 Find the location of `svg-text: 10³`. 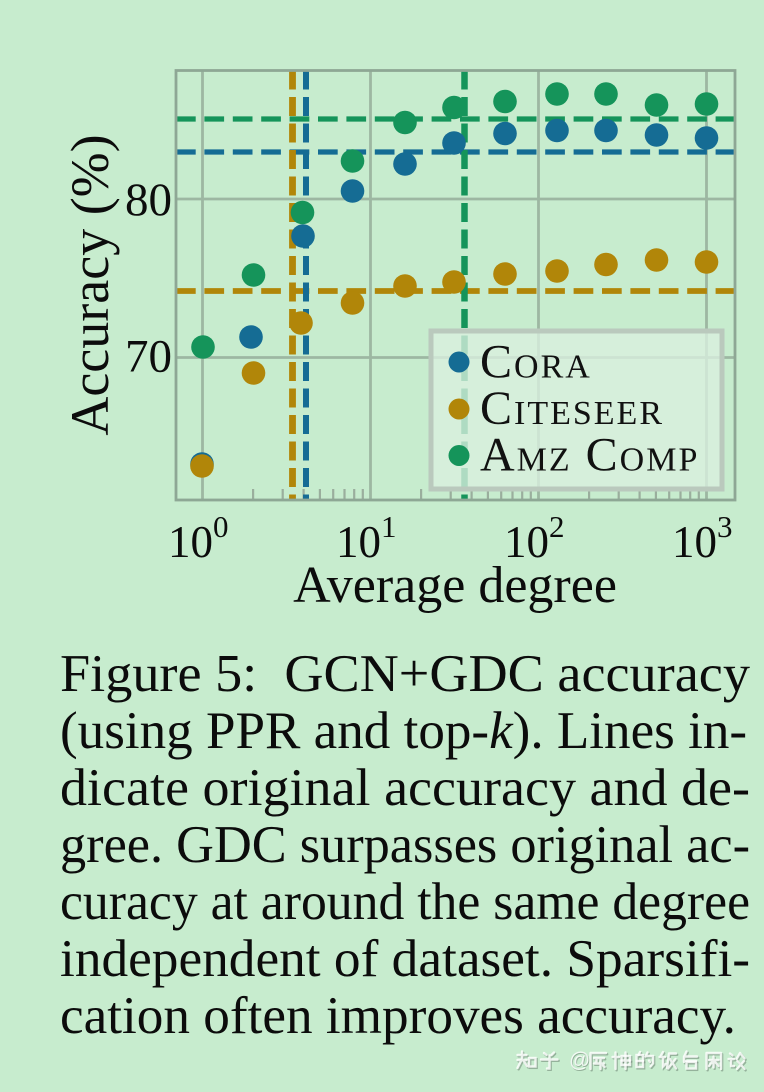

svg-text: 10³ is located at coordinates (702, 538).